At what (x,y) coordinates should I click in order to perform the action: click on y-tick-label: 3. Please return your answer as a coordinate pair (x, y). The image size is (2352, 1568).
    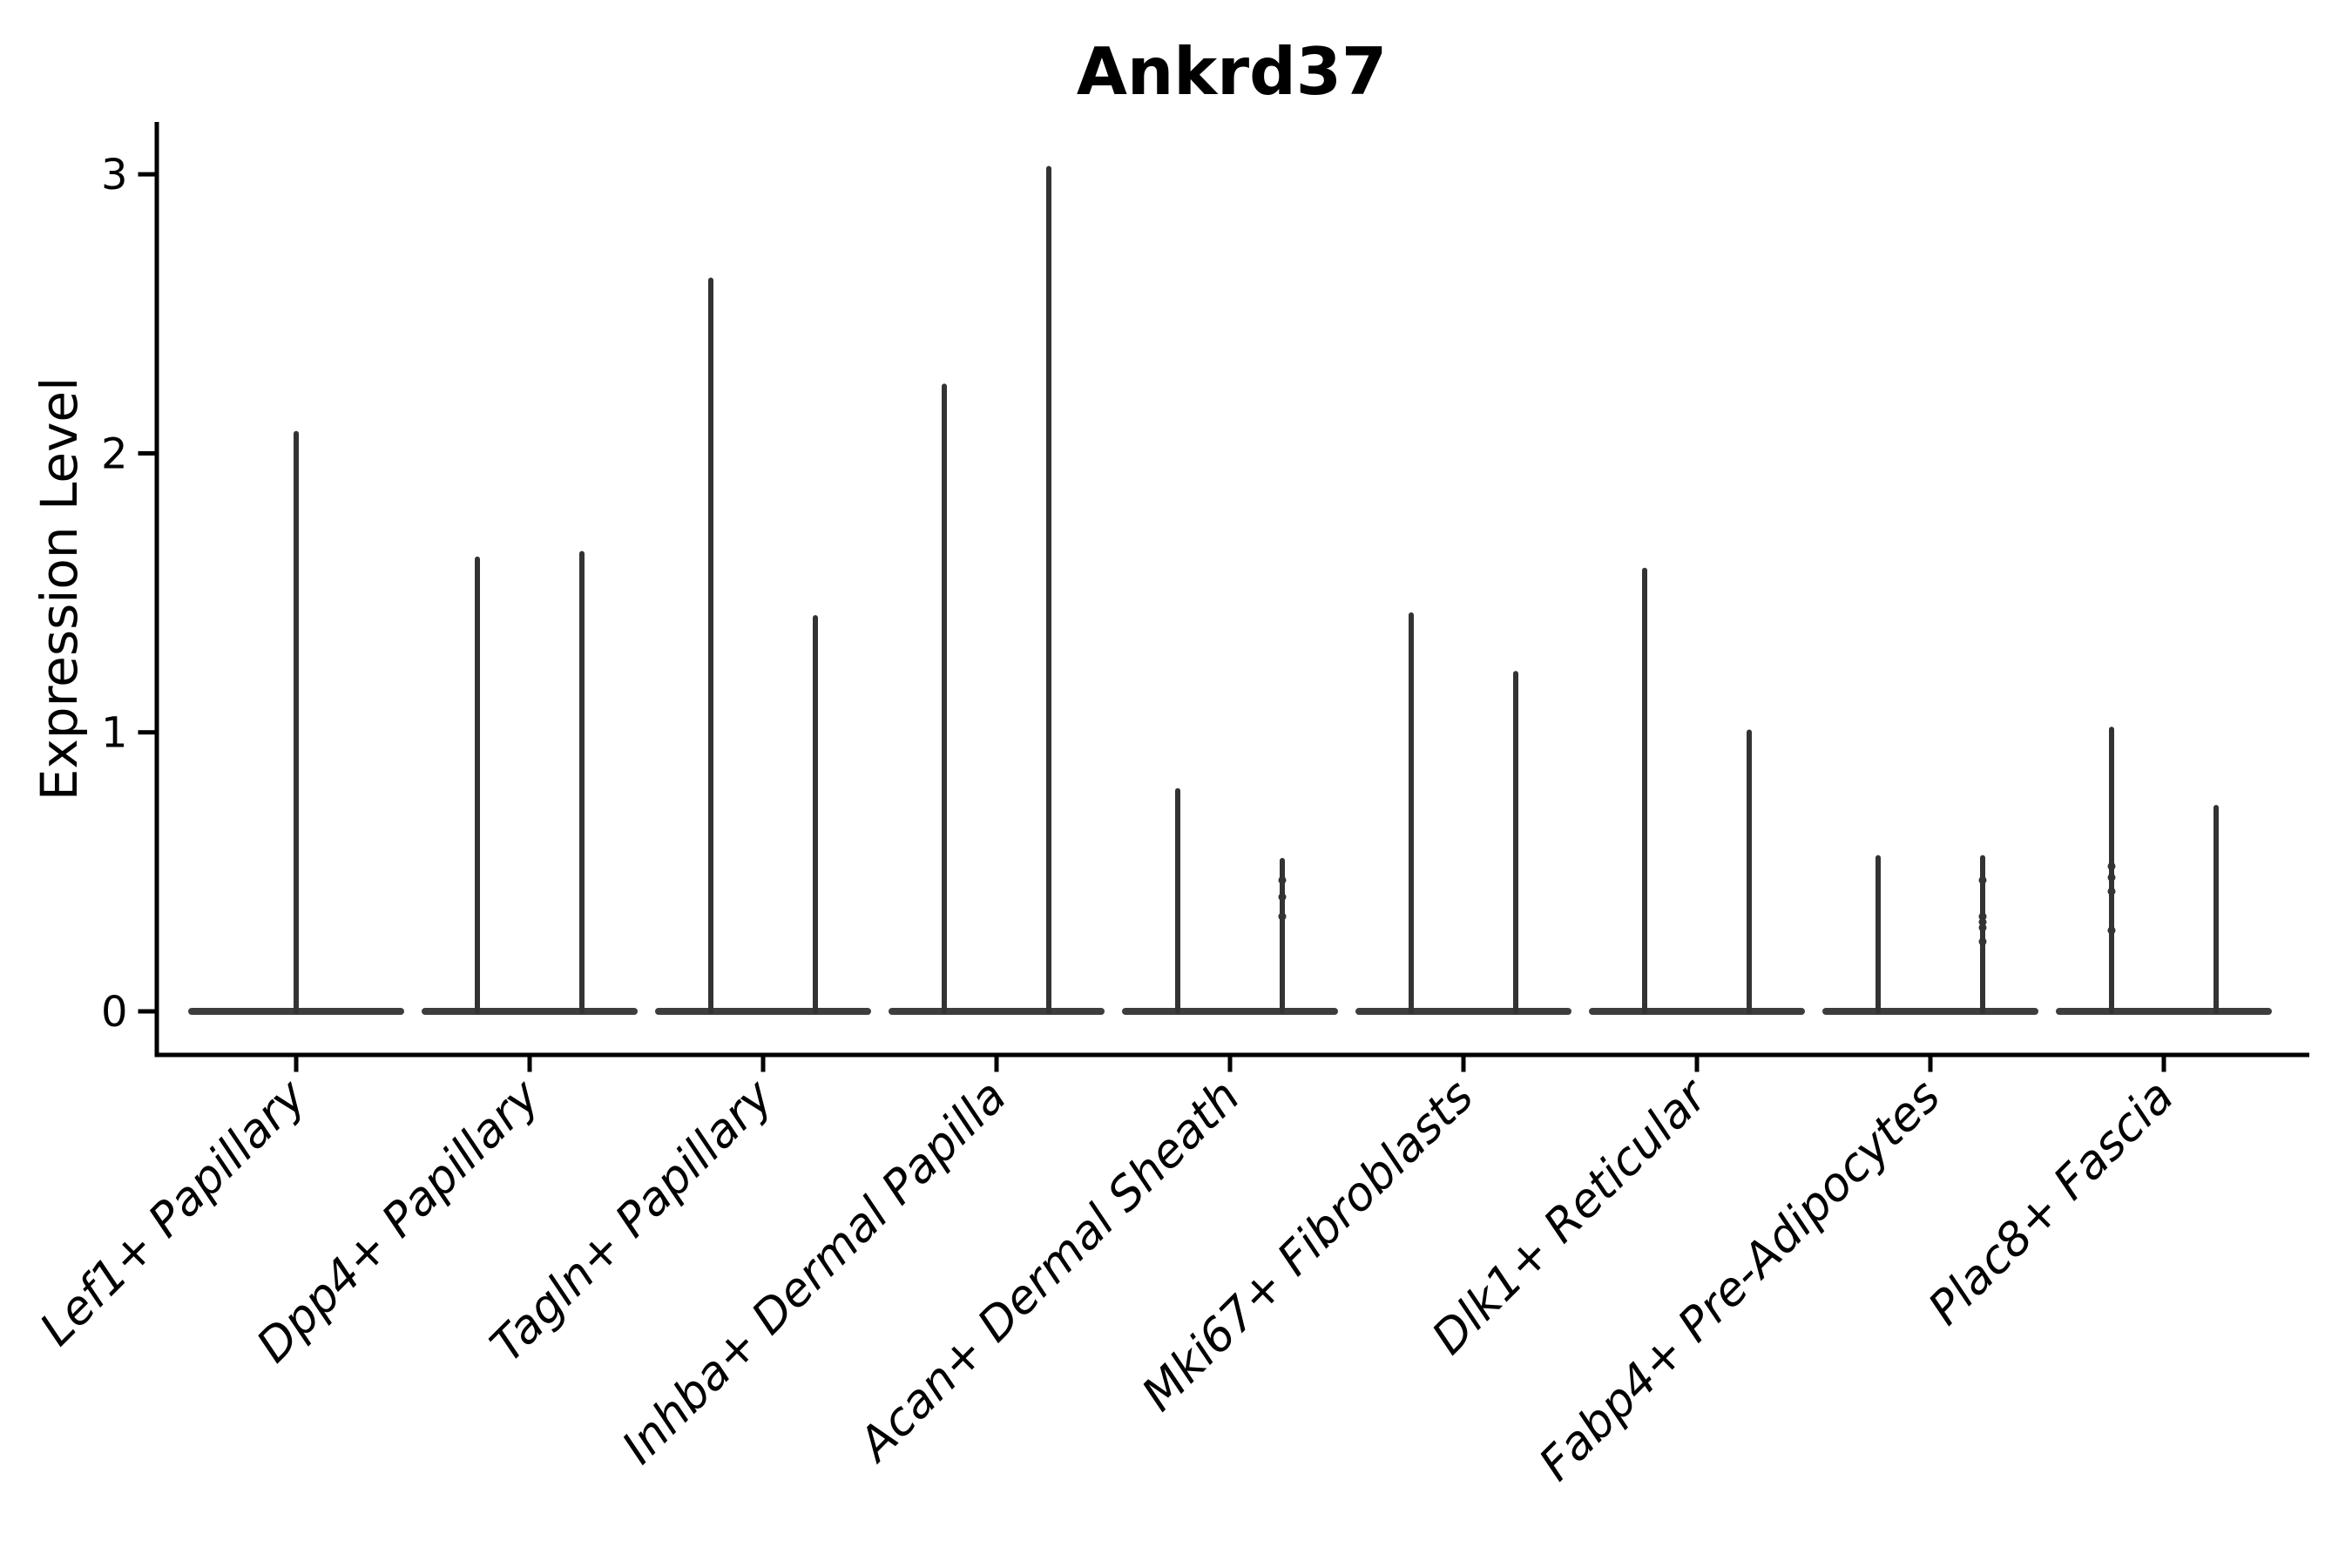
    Looking at the image, I should click on (114, 175).